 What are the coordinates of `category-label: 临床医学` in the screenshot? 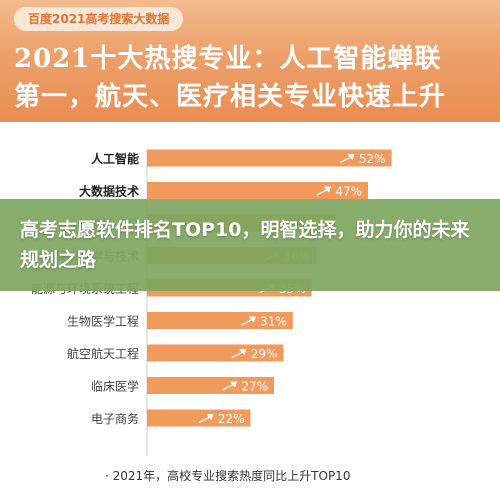 It's located at (115, 386).